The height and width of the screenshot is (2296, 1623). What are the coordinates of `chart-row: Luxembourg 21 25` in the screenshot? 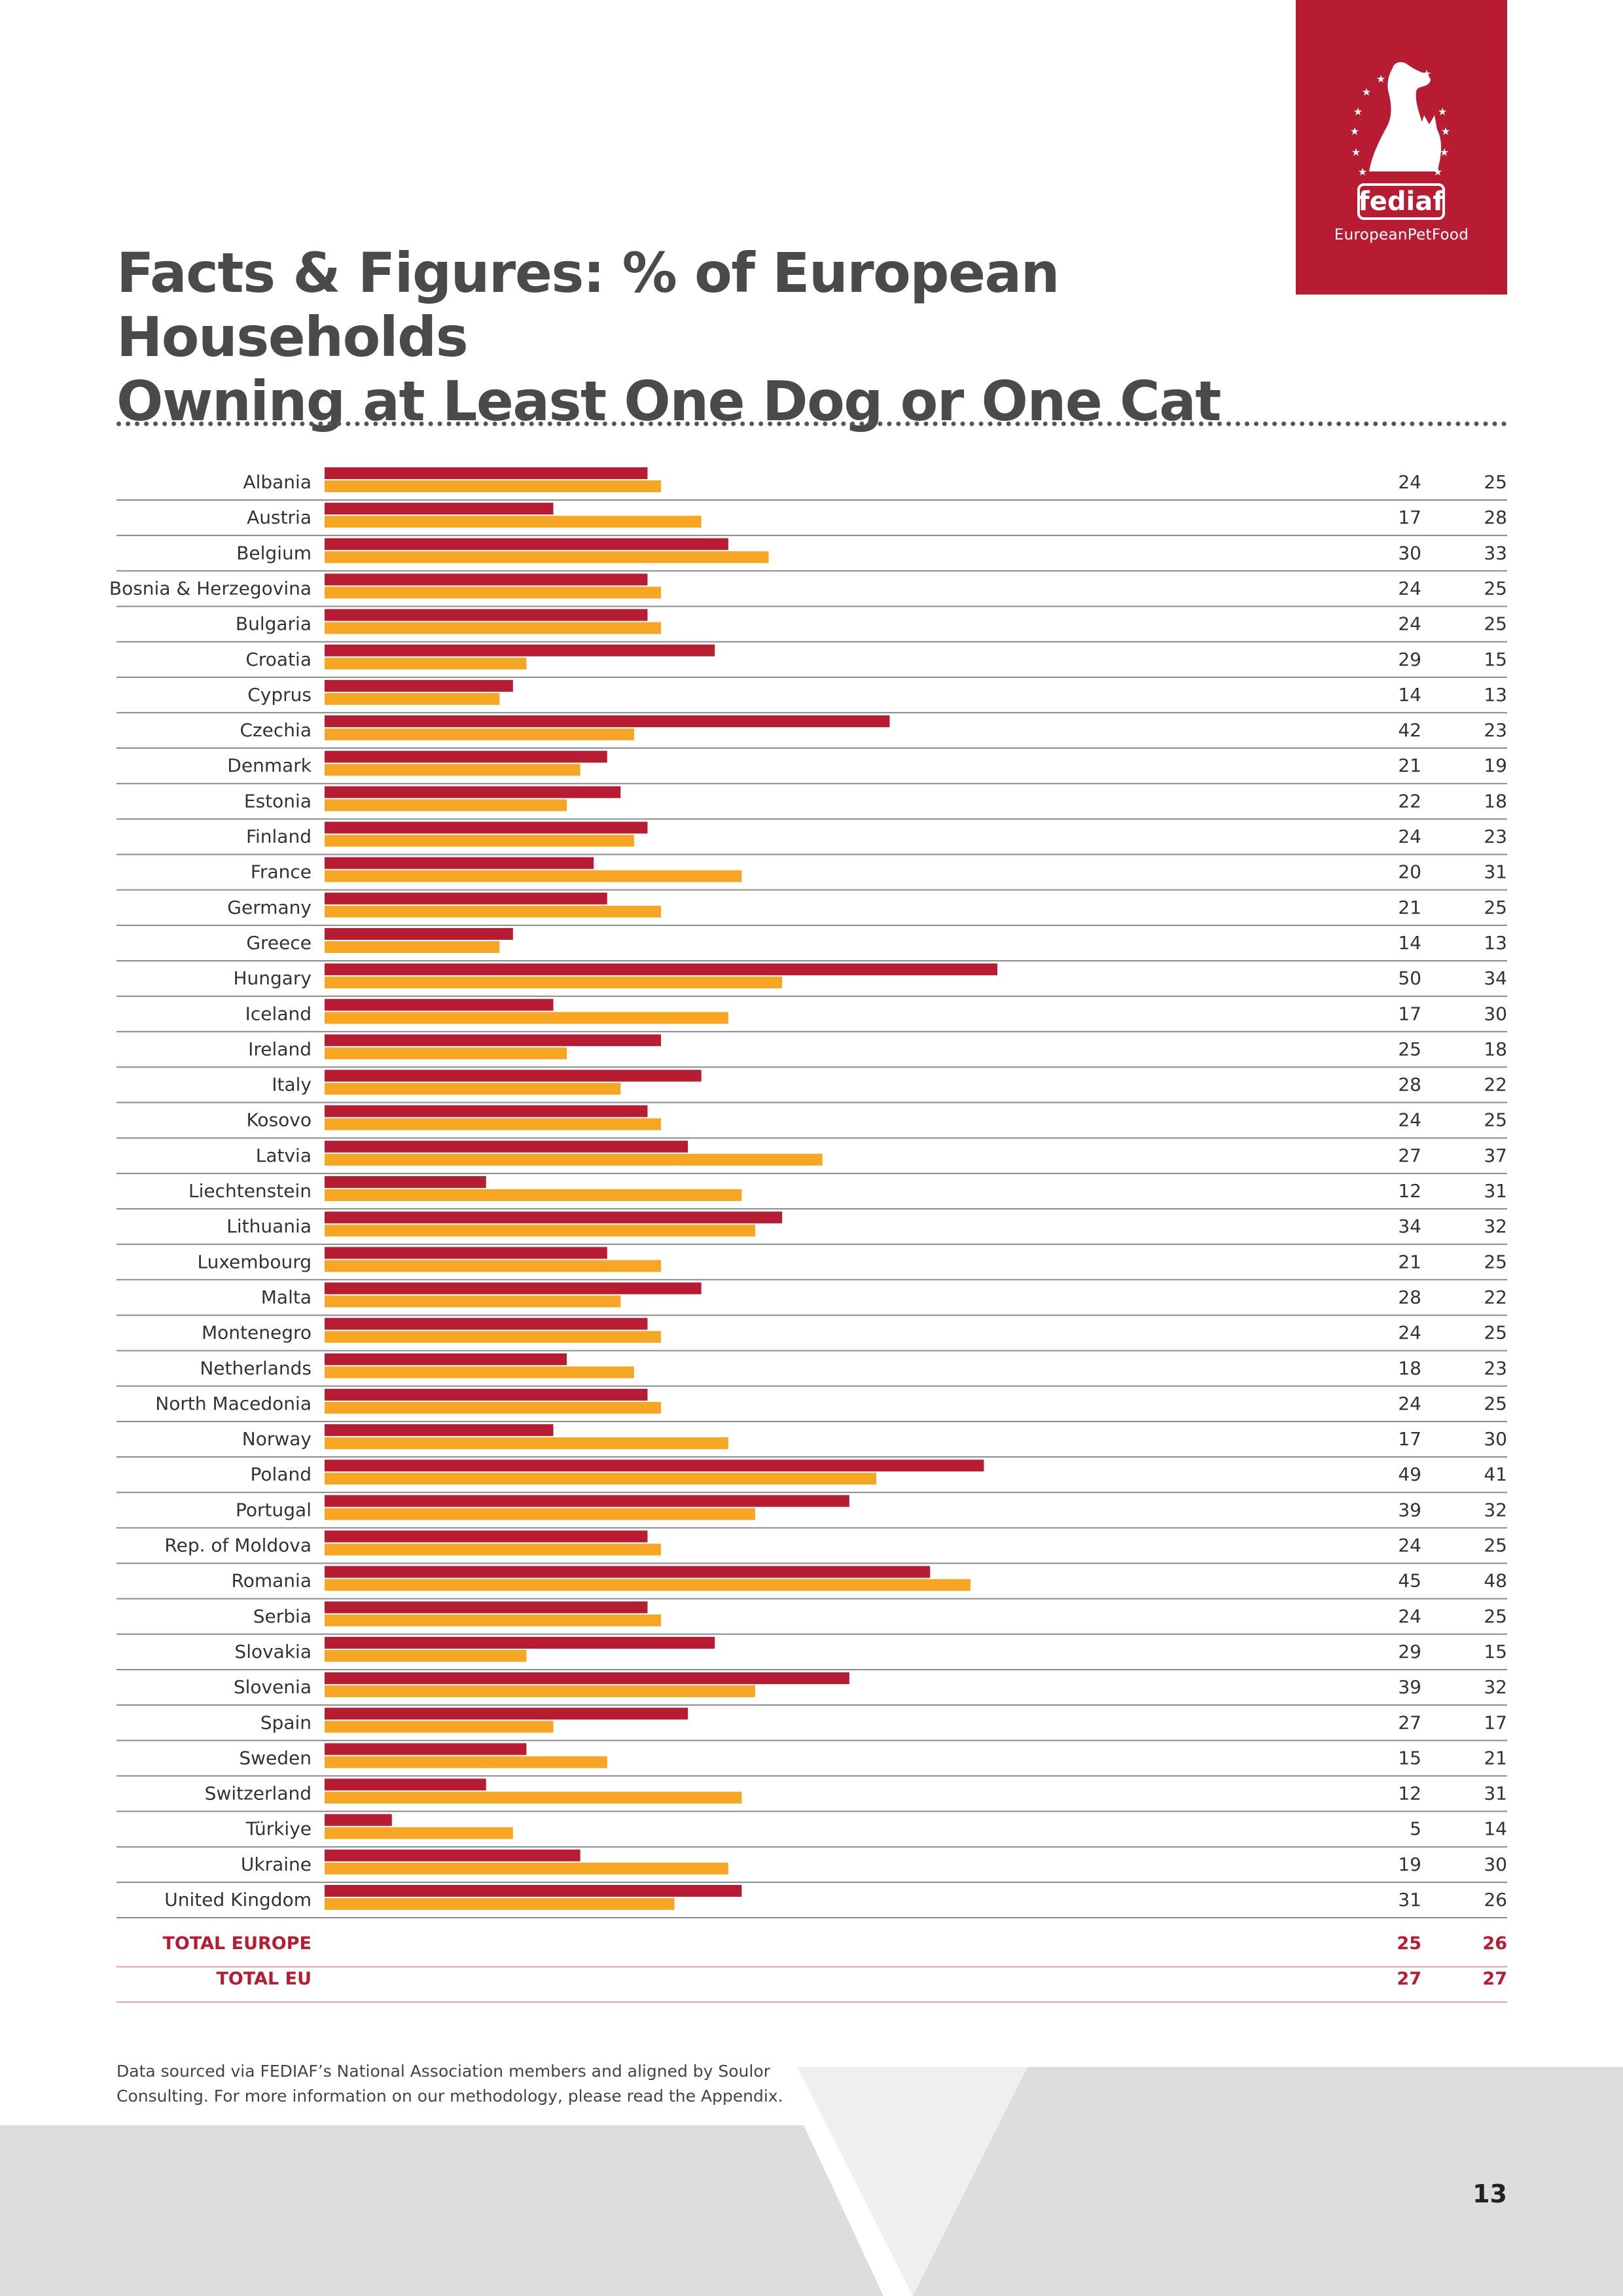 It's located at (811, 1264).